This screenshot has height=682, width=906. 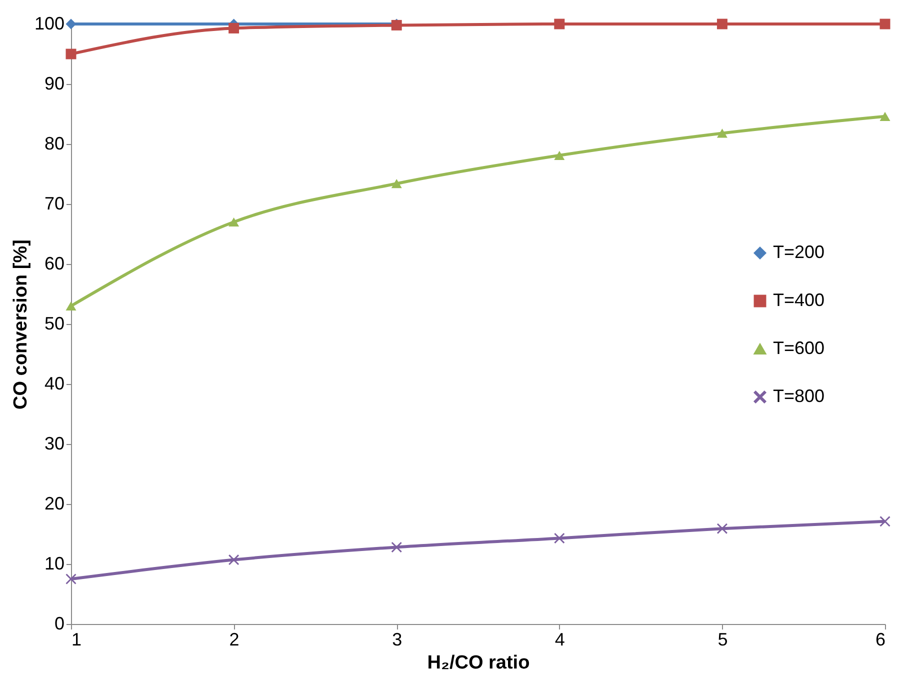 I want to click on y-tick-label: 70, so click(x=54, y=204).